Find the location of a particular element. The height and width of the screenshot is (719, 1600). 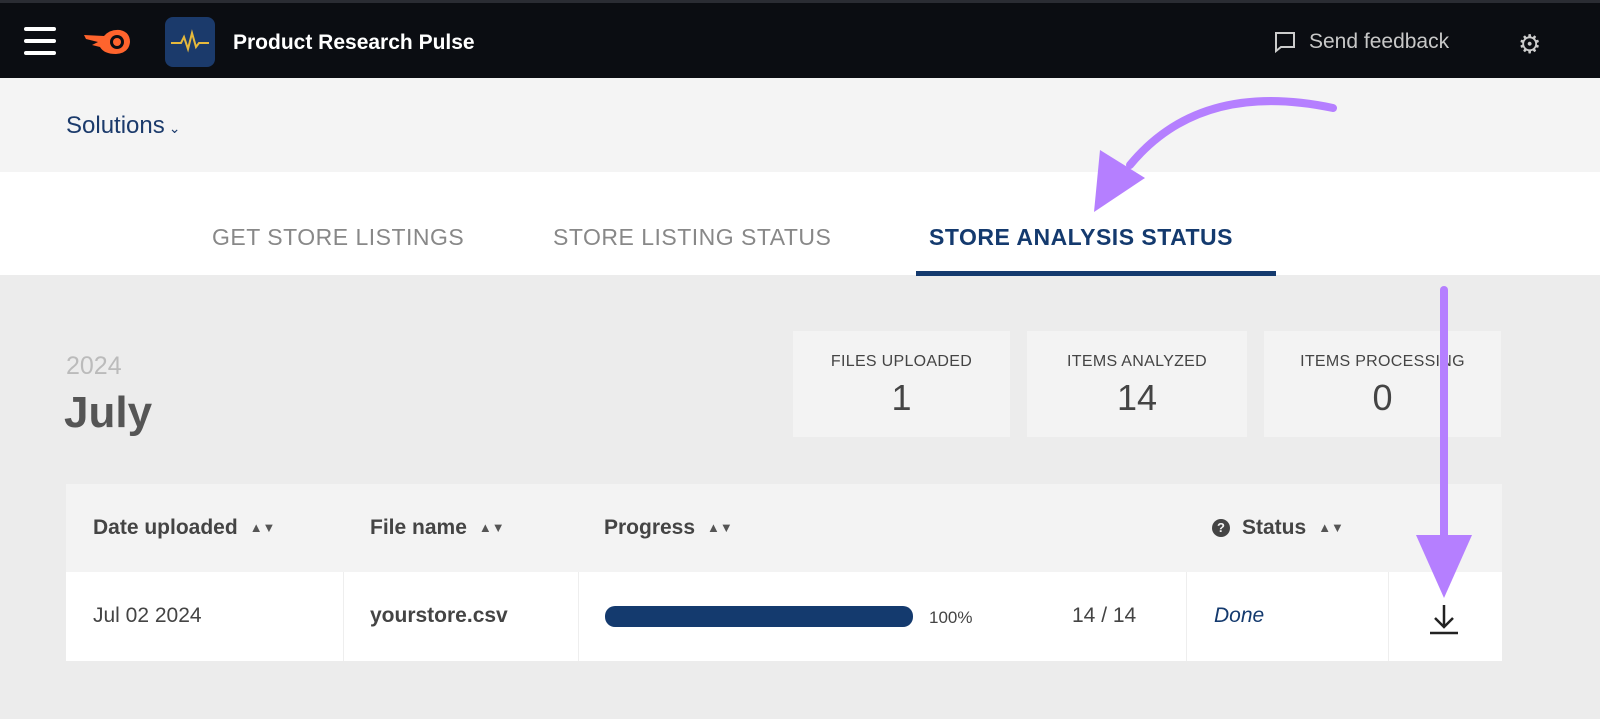

solutions-dropdown: Solutions ⌄ is located at coordinates (123, 126).